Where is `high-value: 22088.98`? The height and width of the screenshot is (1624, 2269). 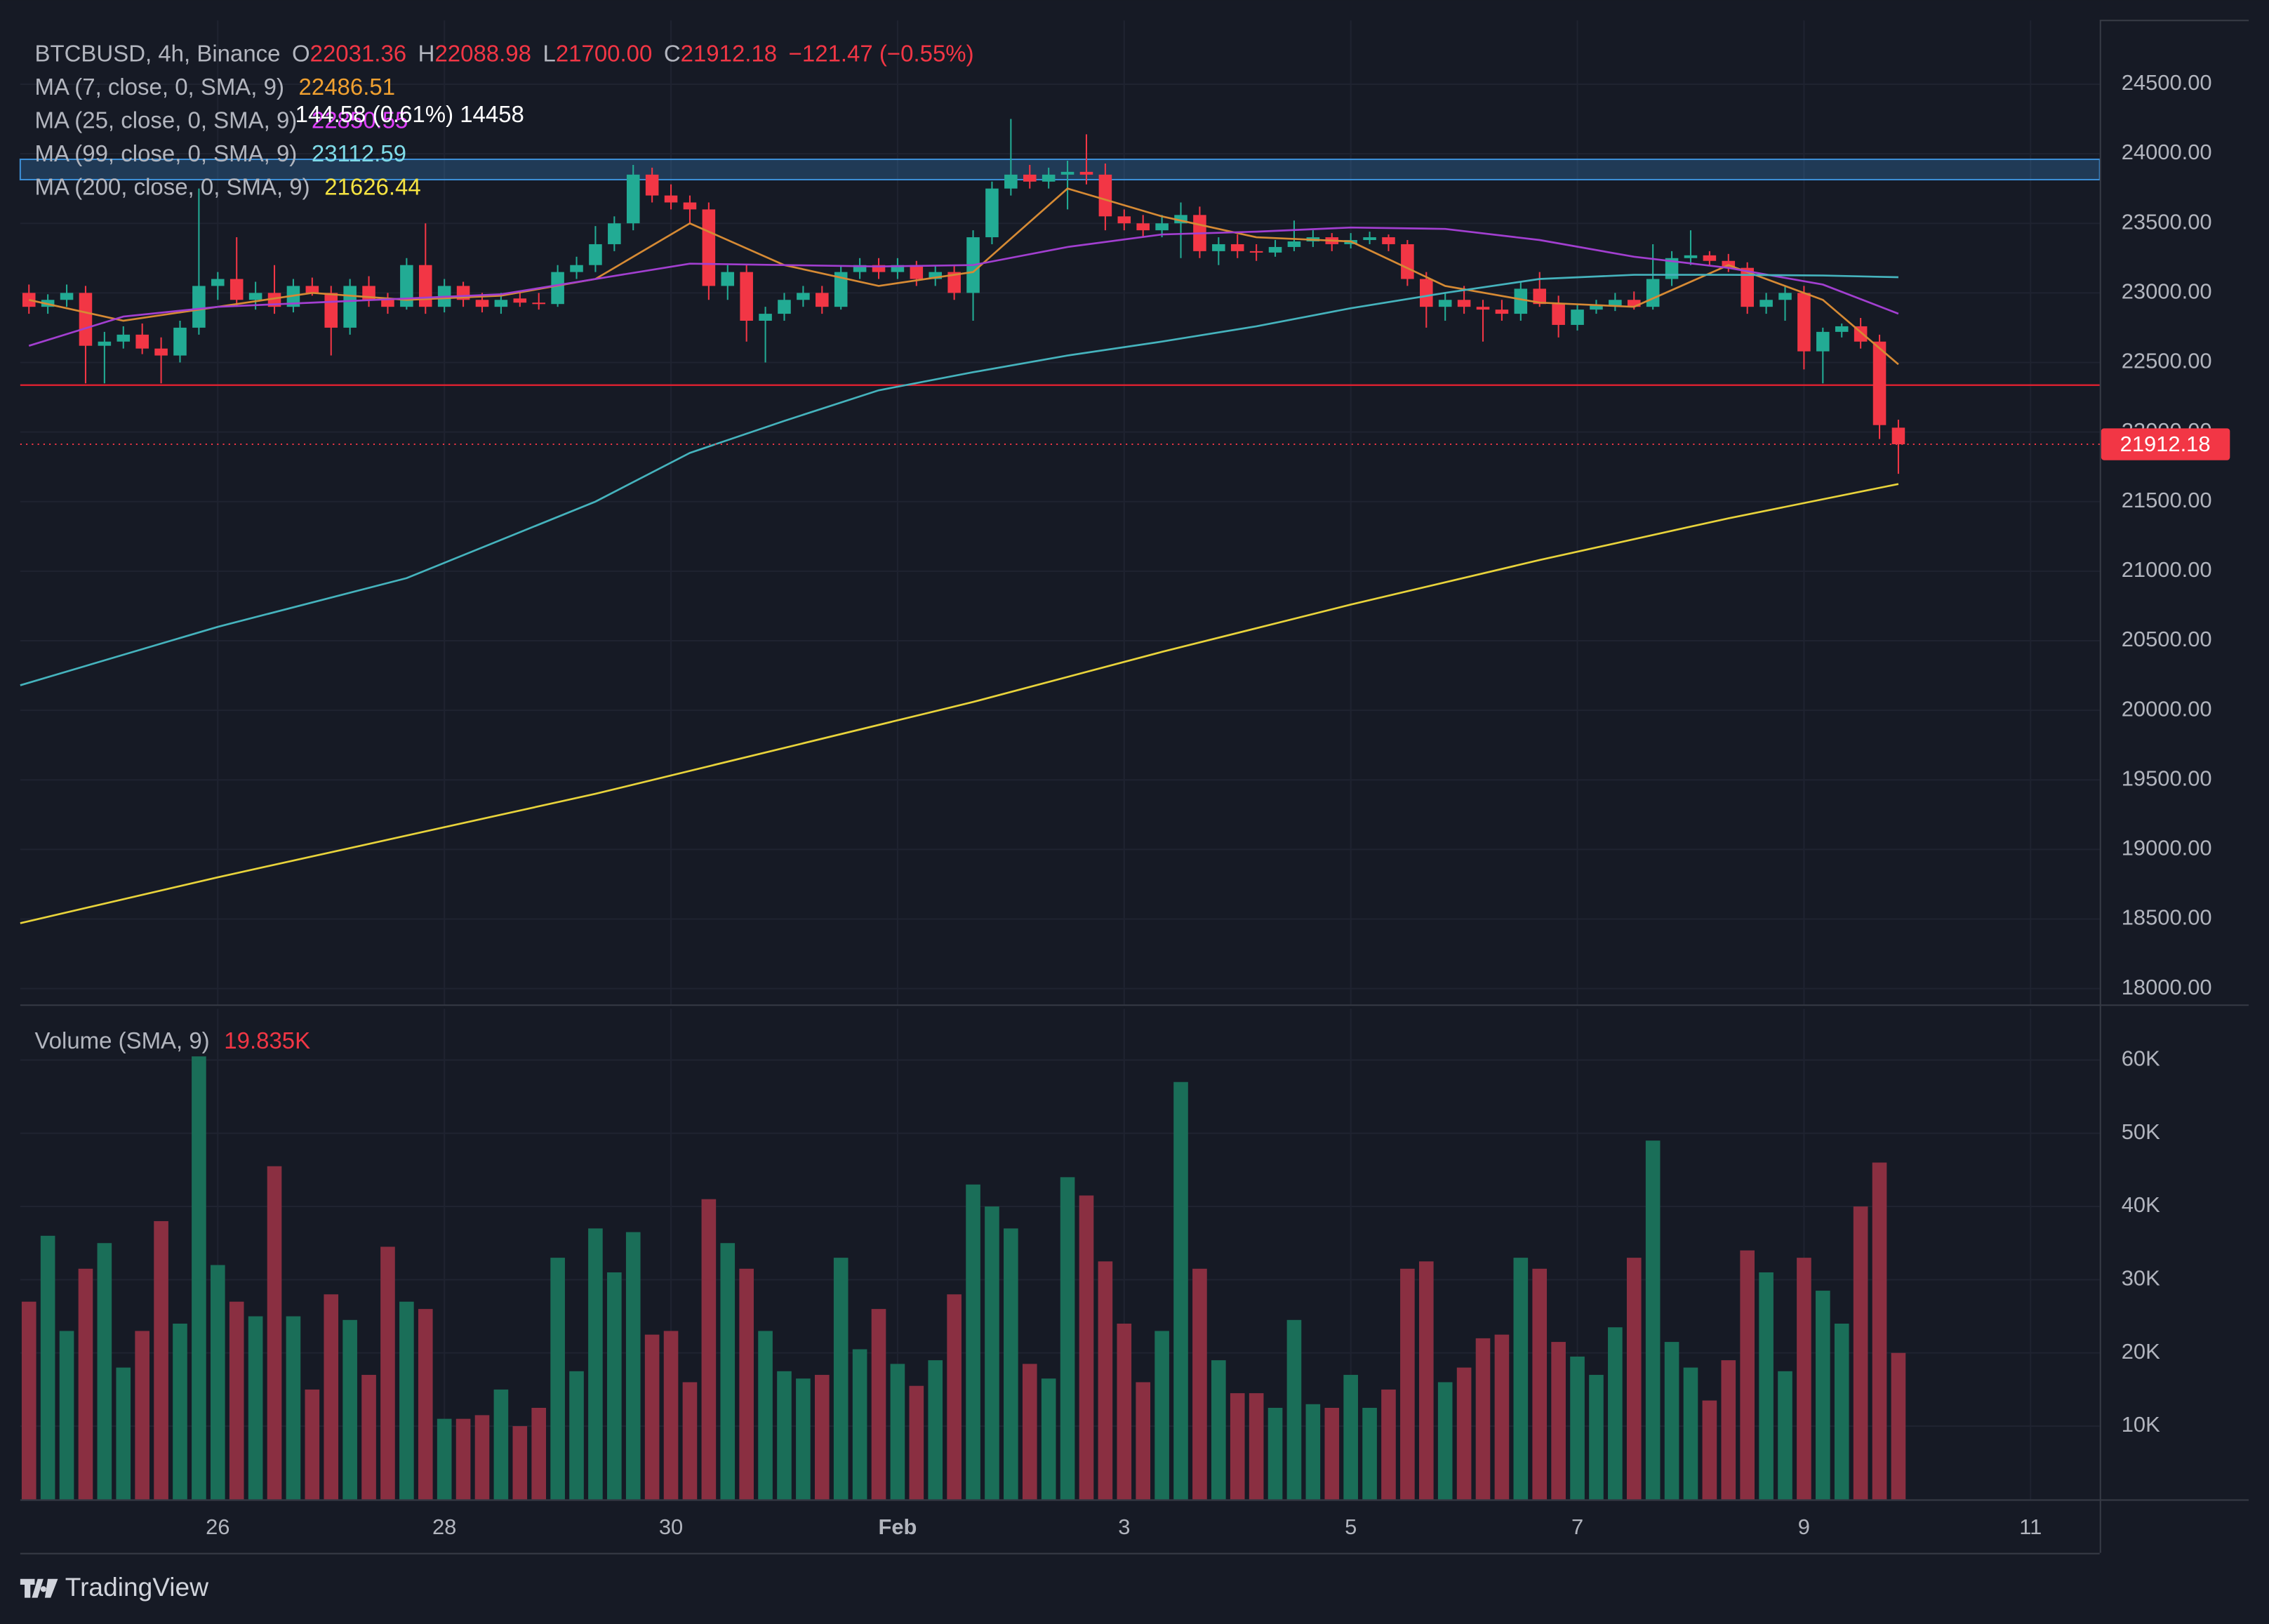
high-value: 22088.98 is located at coordinates (483, 53).